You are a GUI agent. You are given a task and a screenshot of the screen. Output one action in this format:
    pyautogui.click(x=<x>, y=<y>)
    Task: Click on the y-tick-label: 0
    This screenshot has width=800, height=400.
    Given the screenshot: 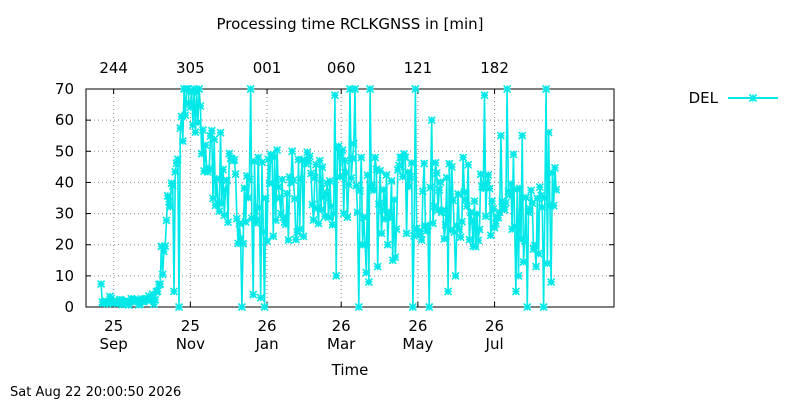 What is the action you would take?
    pyautogui.click(x=69, y=307)
    